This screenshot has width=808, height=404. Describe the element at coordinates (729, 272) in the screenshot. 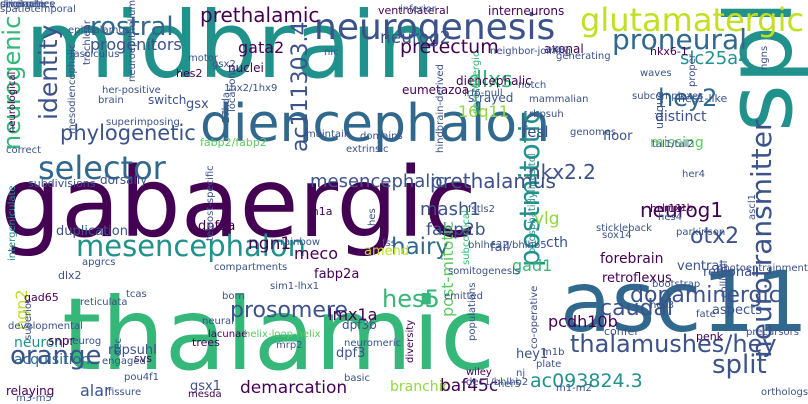

I see `cloud-word: regional` at that location.